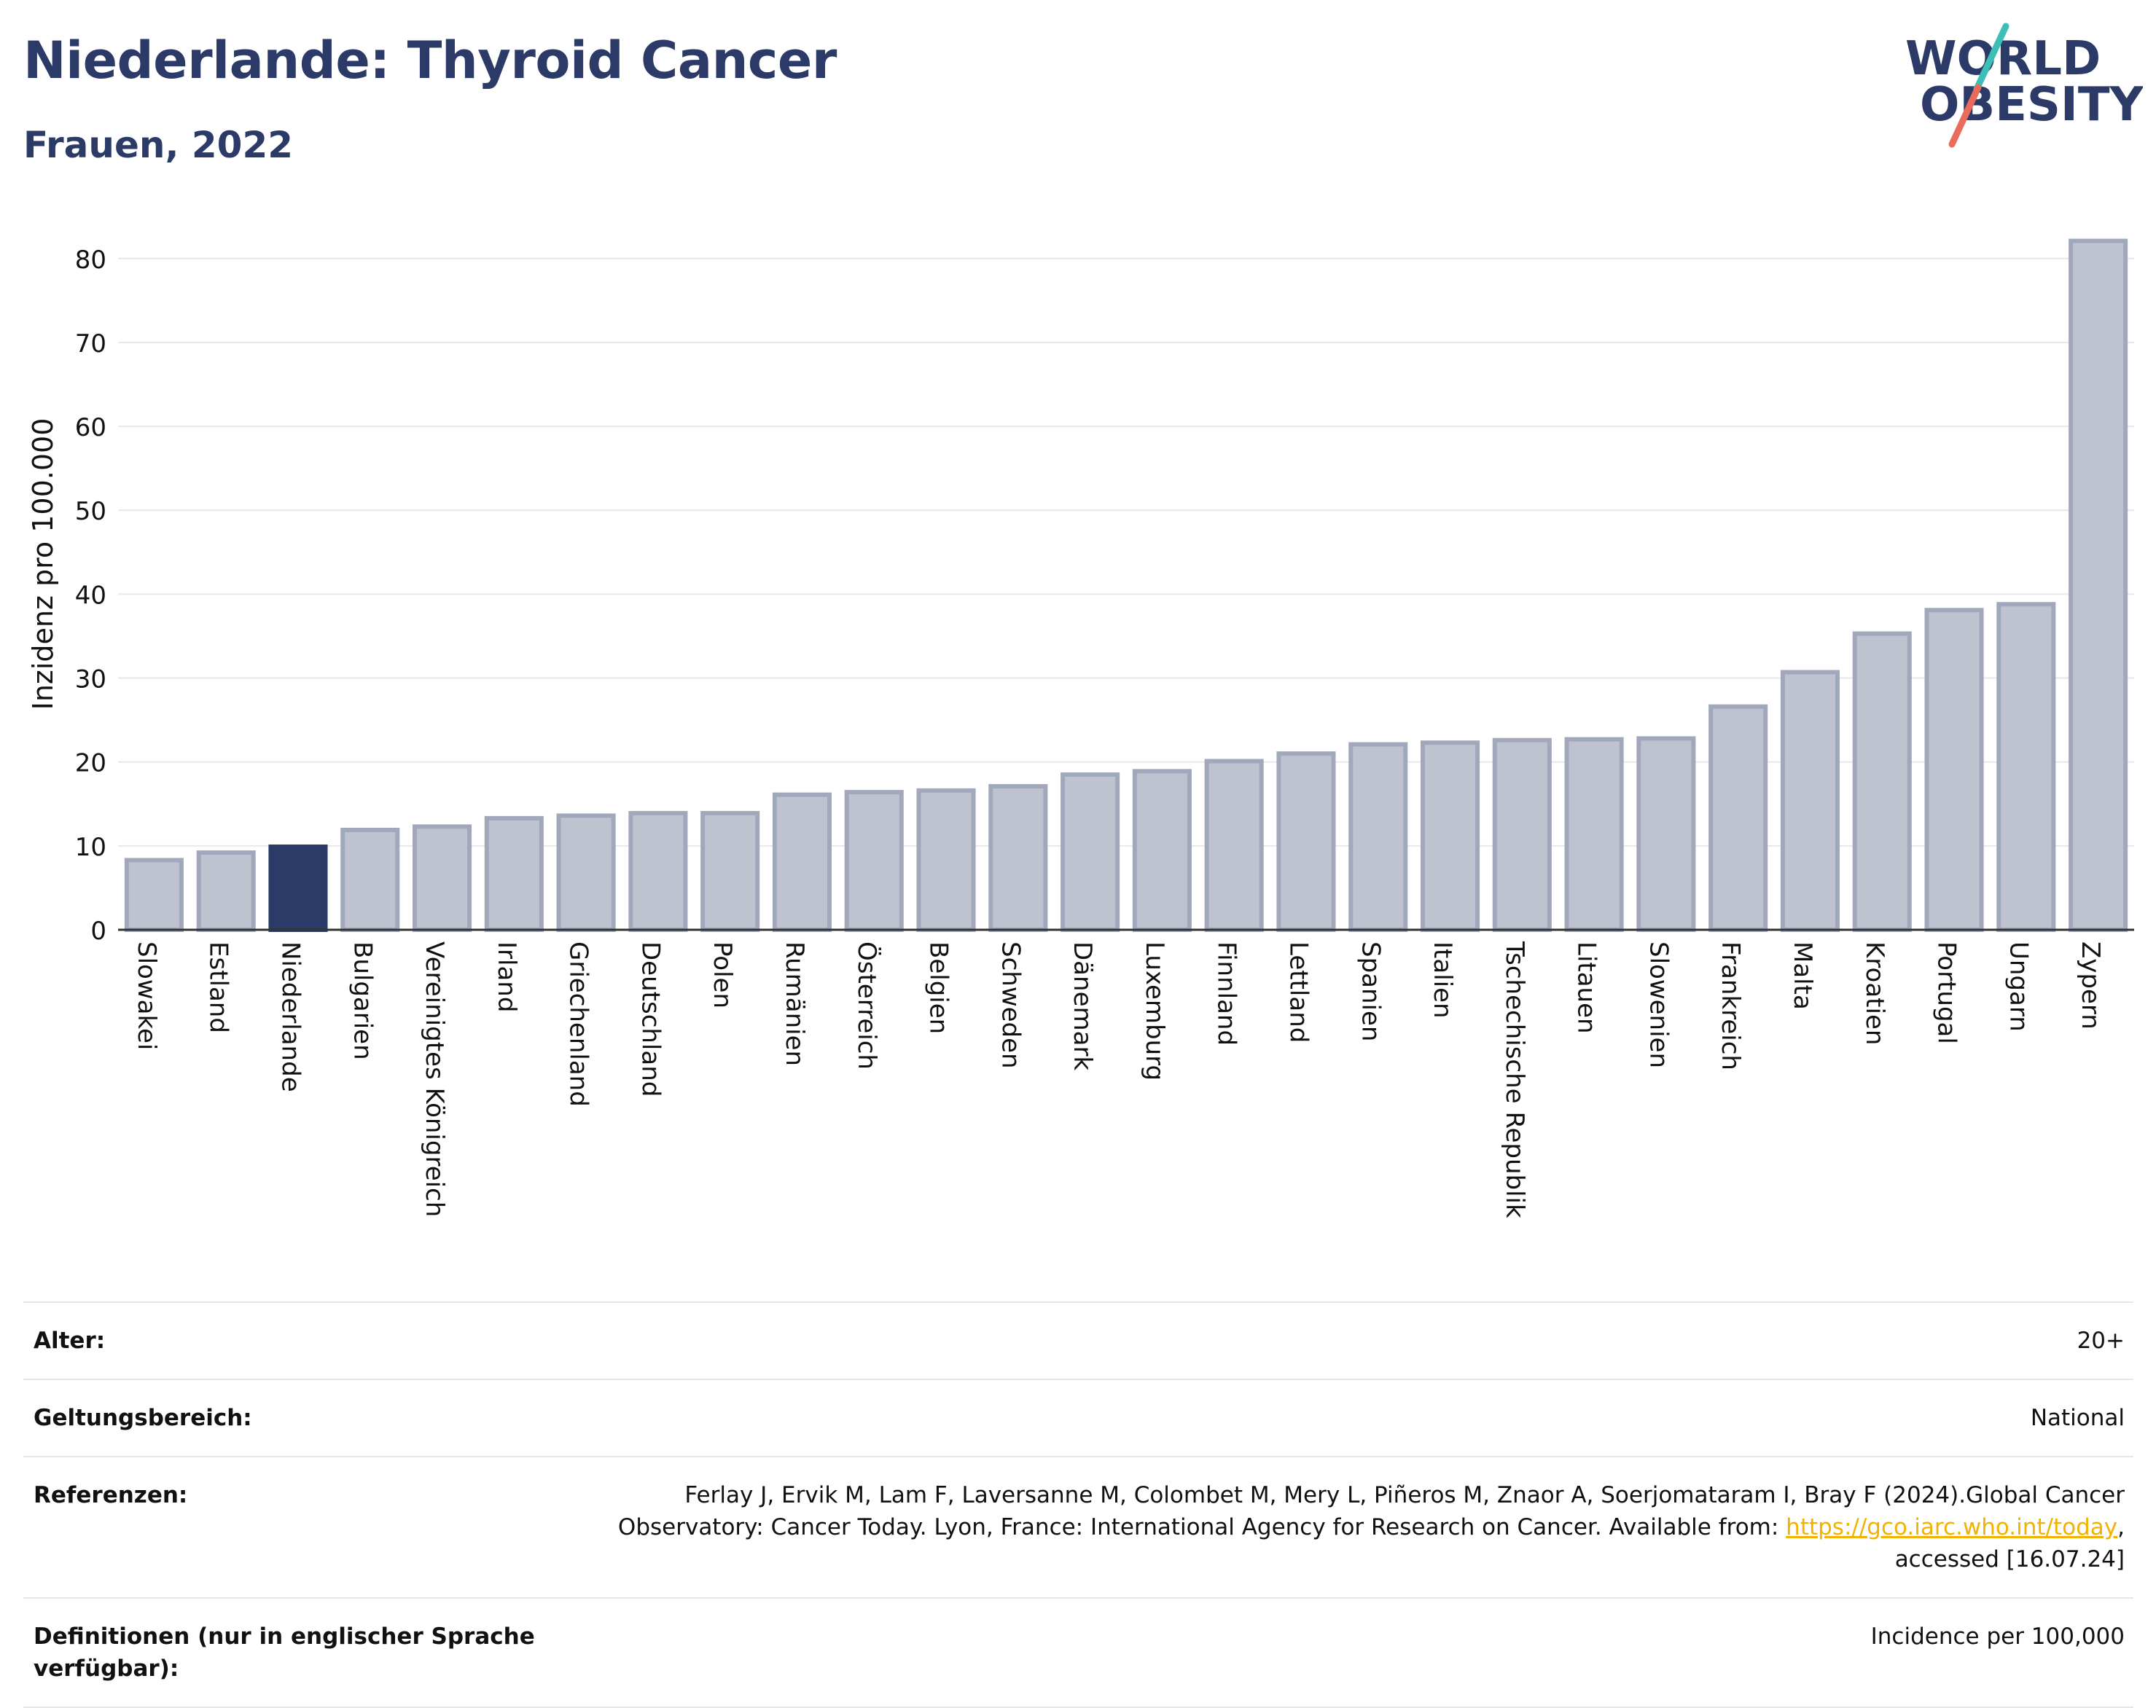 This screenshot has height=1708, width=2156. I want to click on bar-belgien, so click(946, 860).